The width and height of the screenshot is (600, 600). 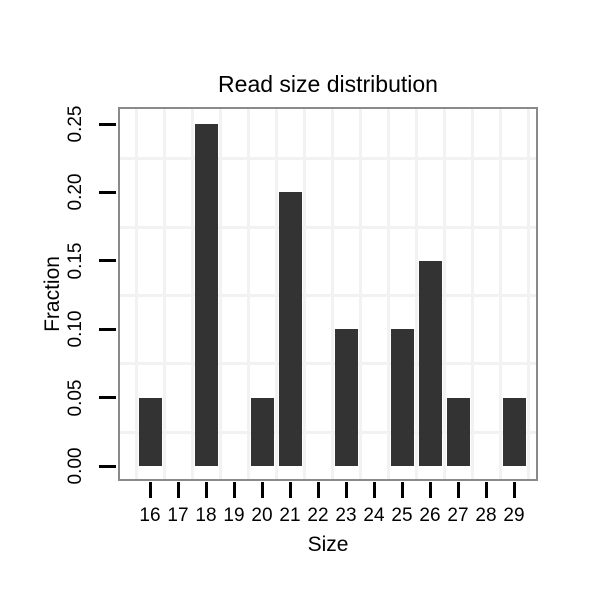 I want to click on y-axis-title: Fraction, so click(x=52, y=294).